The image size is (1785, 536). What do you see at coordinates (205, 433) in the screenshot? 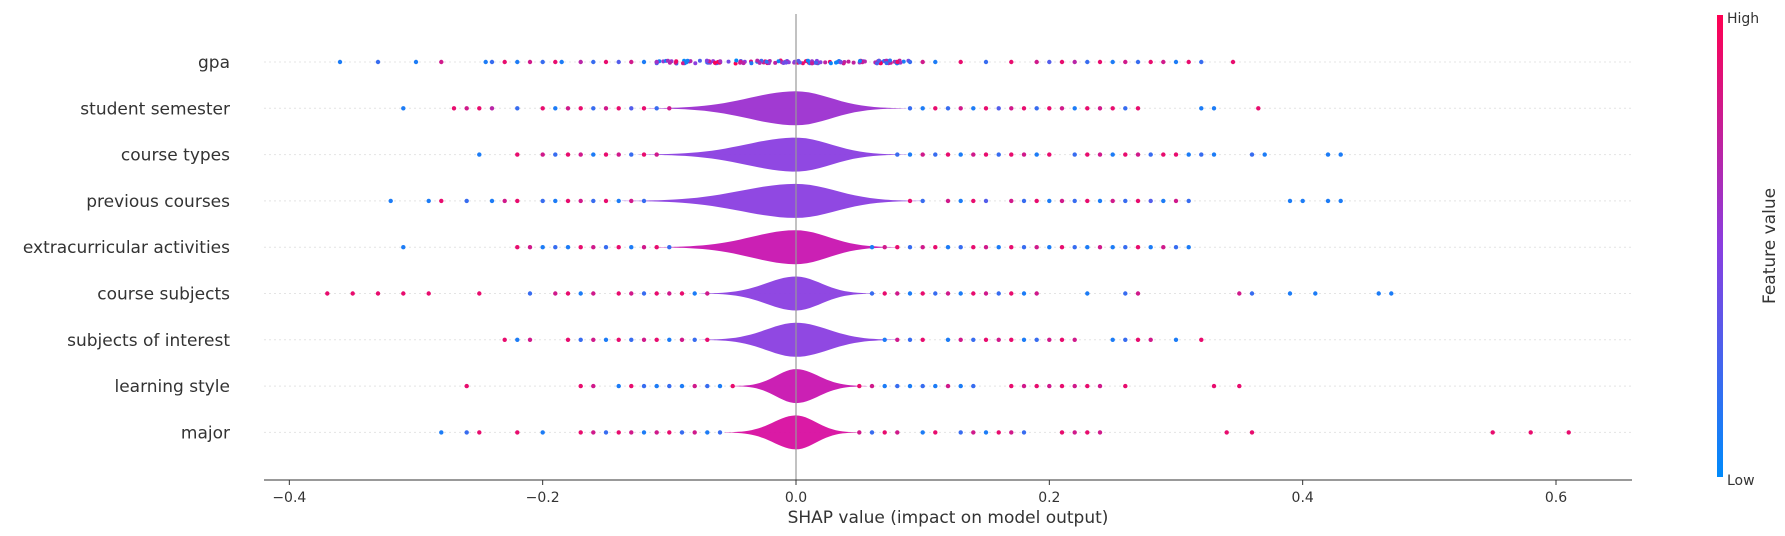
I see `feature-label: major` at bounding box center [205, 433].